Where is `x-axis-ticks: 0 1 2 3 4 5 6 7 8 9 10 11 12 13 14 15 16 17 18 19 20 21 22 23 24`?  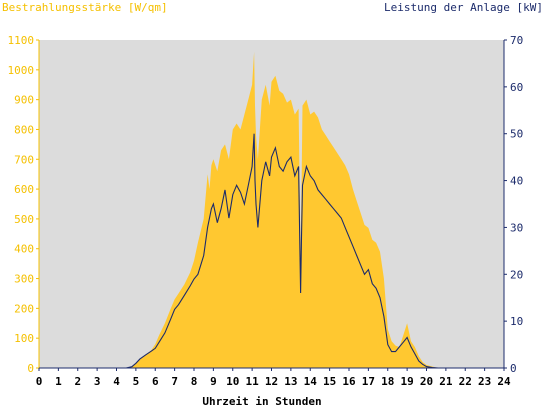 x-axis-ticks: 0 1 2 3 4 5 6 7 8 9 10 11 12 13 14 15 16 17 18 19 20 21 22 23 24 is located at coordinates (273, 378).